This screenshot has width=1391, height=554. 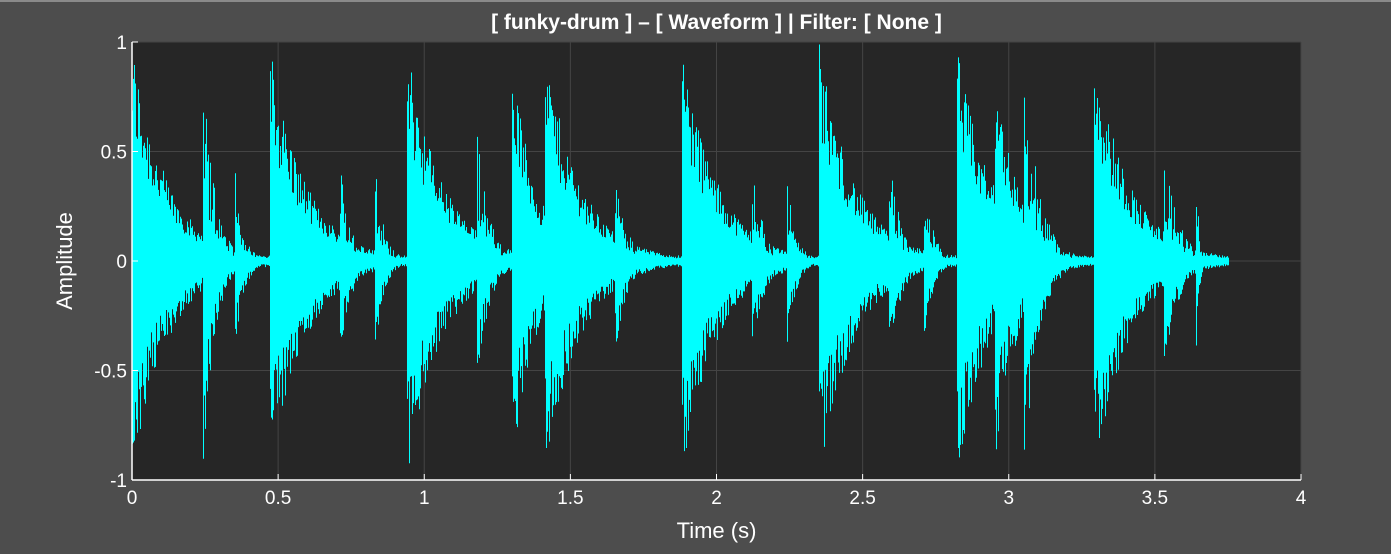 I want to click on x-tick-label: 2.5, so click(x=862, y=498).